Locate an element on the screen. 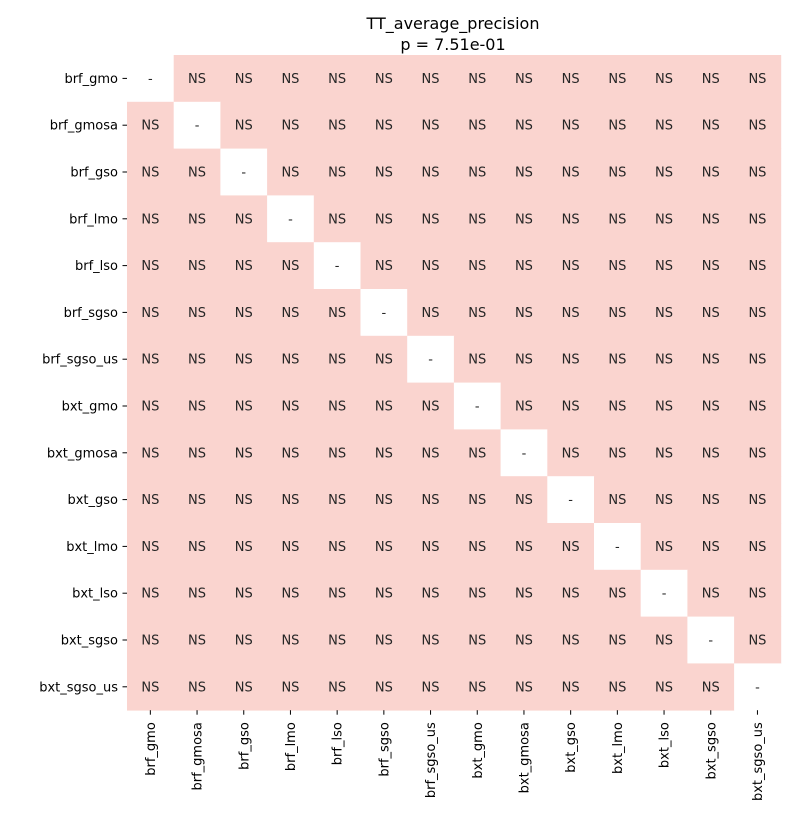 Image resolution: width=812 pixels, height=818 pixels. x-tick-label: brf_lso is located at coordinates (338, 743).